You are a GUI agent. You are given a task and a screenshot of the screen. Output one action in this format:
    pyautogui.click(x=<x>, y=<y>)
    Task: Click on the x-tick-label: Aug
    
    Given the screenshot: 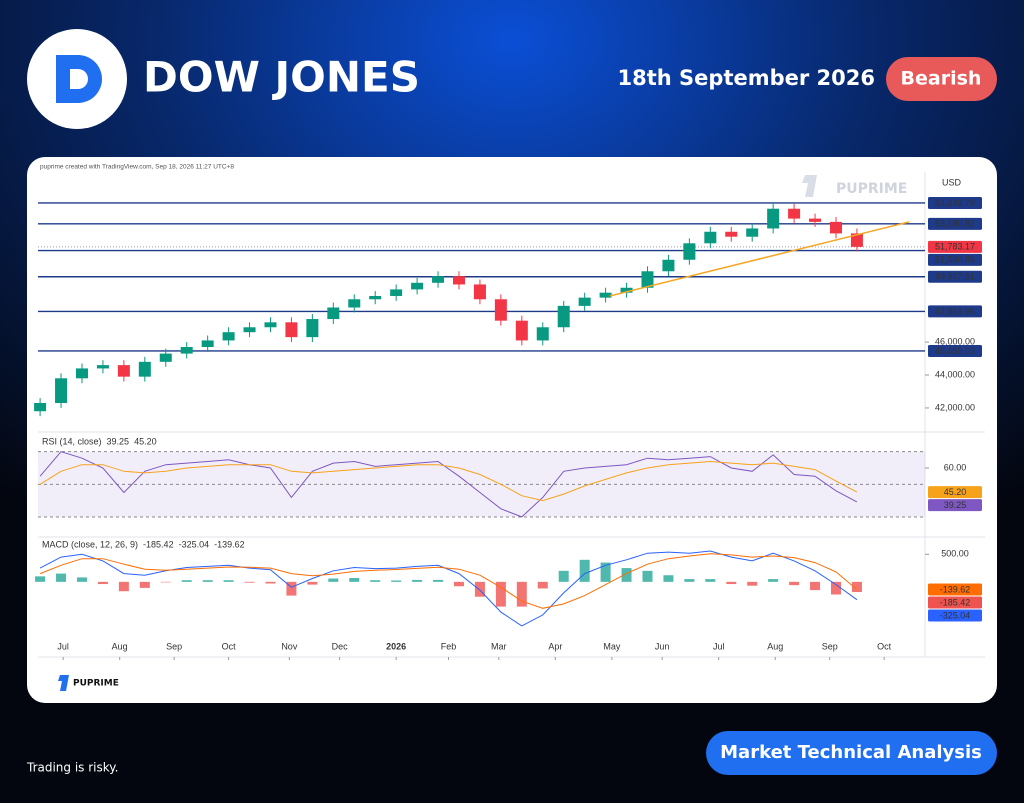 What is the action you would take?
    pyautogui.click(x=775, y=646)
    